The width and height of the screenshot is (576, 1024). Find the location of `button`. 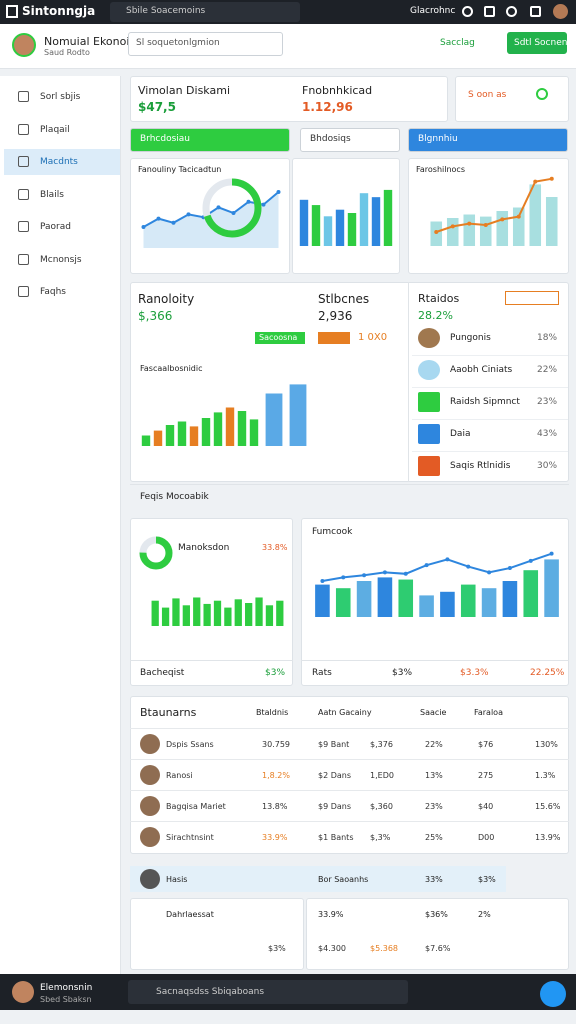

button is located at coordinates (537, 43).